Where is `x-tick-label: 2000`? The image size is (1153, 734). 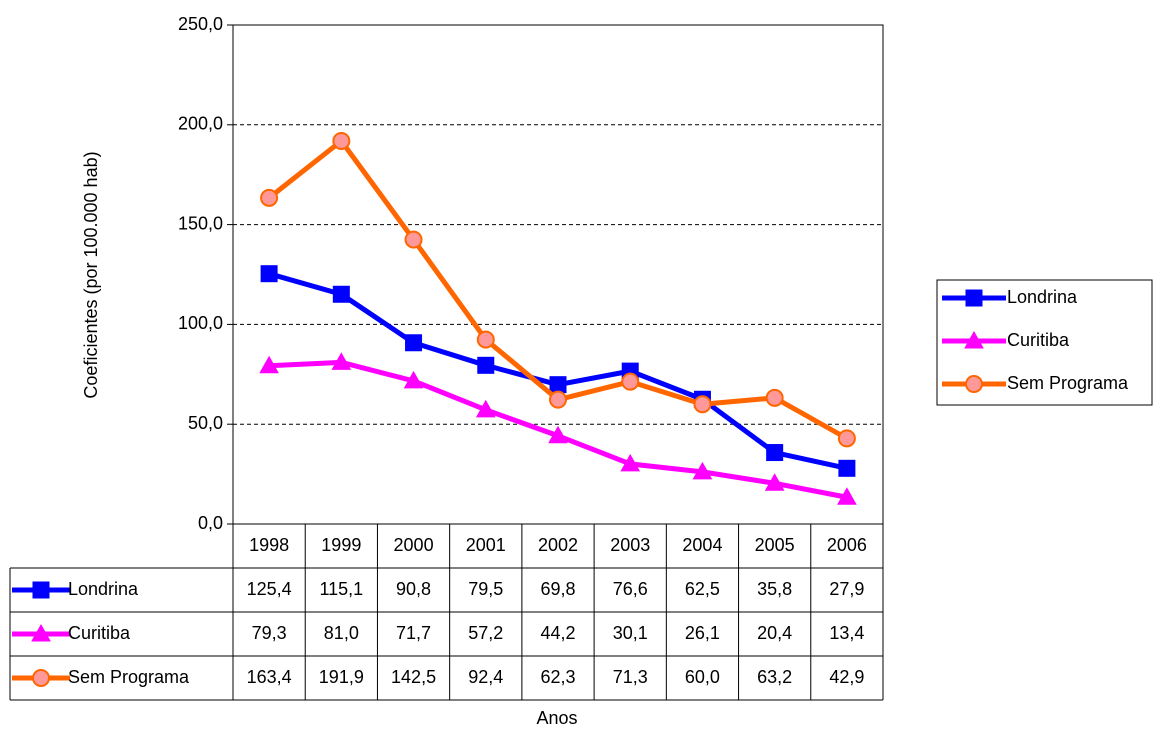
x-tick-label: 2000 is located at coordinates (414, 545).